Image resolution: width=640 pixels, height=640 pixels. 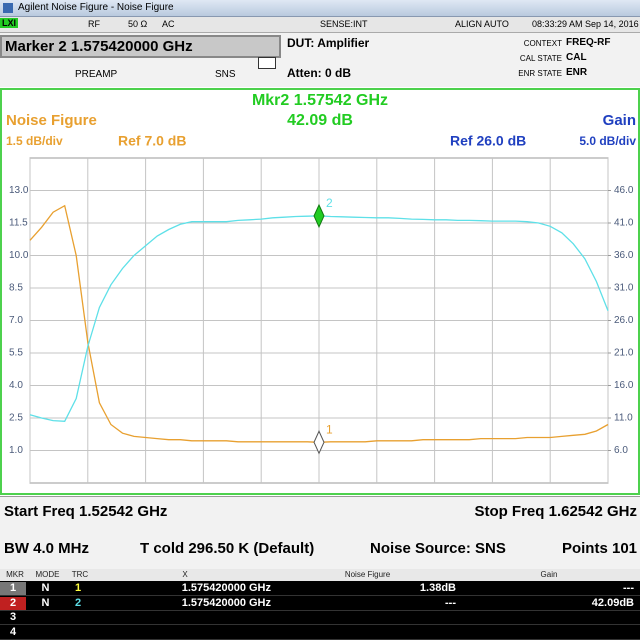 I want to click on context-value: FREQ-RF, so click(x=588, y=42).